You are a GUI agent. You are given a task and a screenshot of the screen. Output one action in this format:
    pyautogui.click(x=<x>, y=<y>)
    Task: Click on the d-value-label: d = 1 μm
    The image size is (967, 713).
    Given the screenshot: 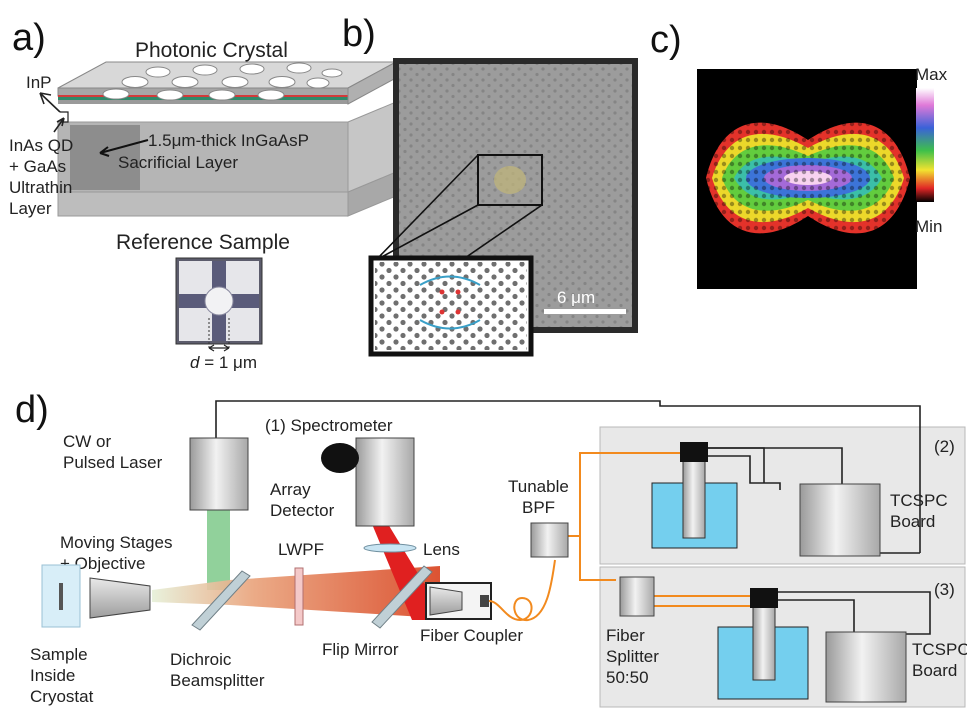 What is the action you would take?
    pyautogui.click(x=223, y=362)
    